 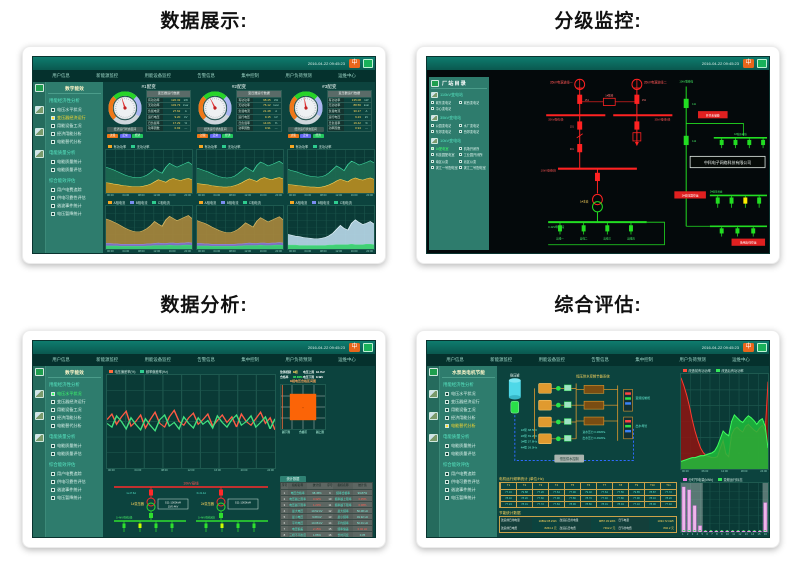 What do you see at coordinates (473, 125) in the screenshot?
I see `station-item: 水厂变电站` at bounding box center [473, 125].